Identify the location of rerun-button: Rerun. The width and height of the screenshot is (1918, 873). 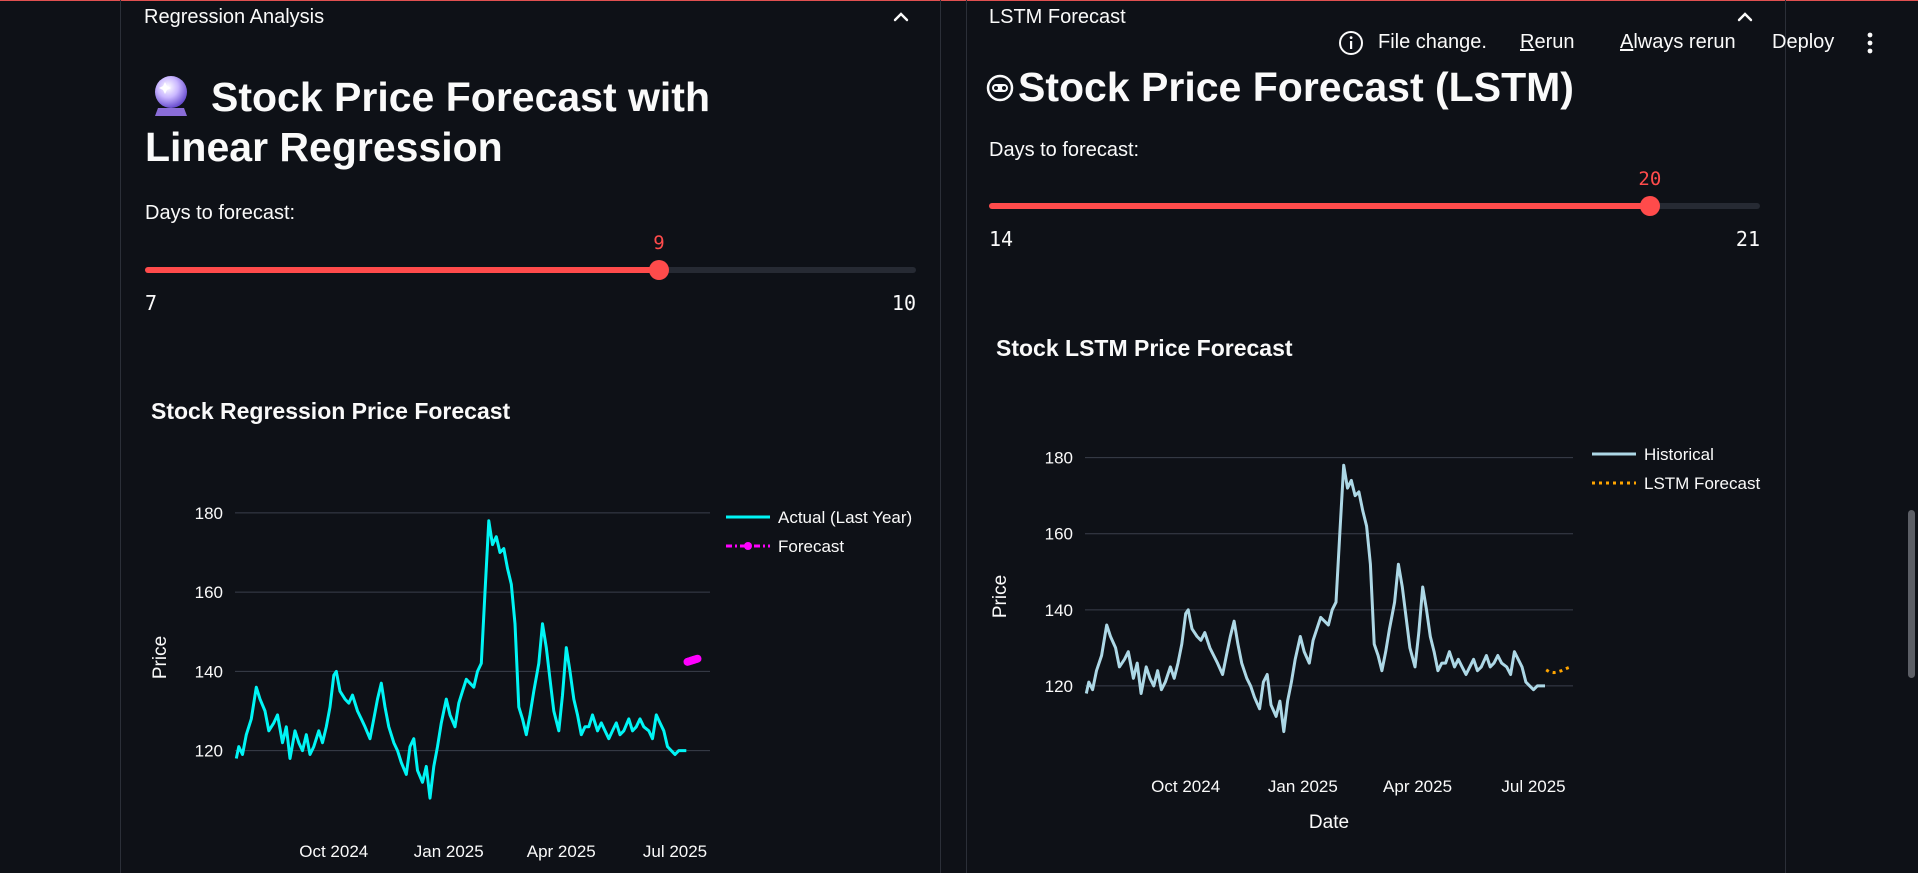
(1547, 42).